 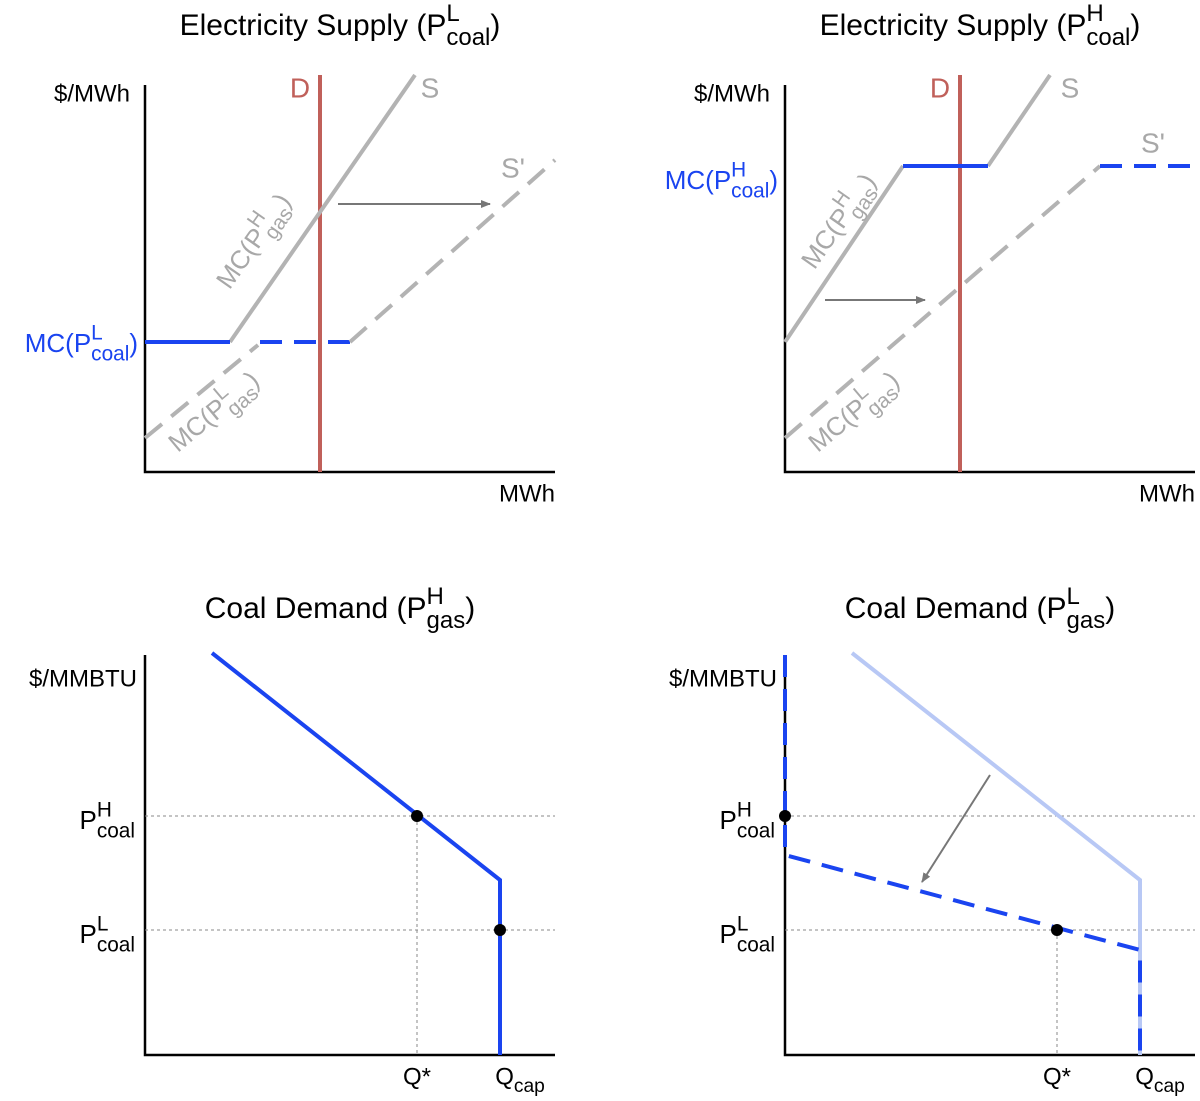 What do you see at coordinates (956, 828) in the screenshot?
I see `shift-arrow` at bounding box center [956, 828].